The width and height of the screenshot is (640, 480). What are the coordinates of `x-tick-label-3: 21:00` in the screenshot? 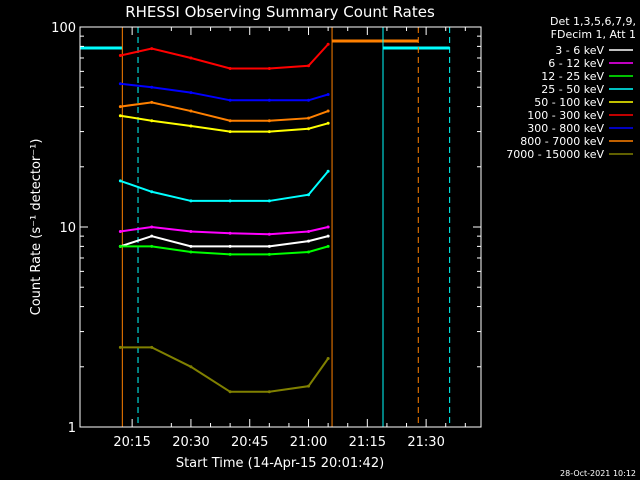 It's located at (308, 442).